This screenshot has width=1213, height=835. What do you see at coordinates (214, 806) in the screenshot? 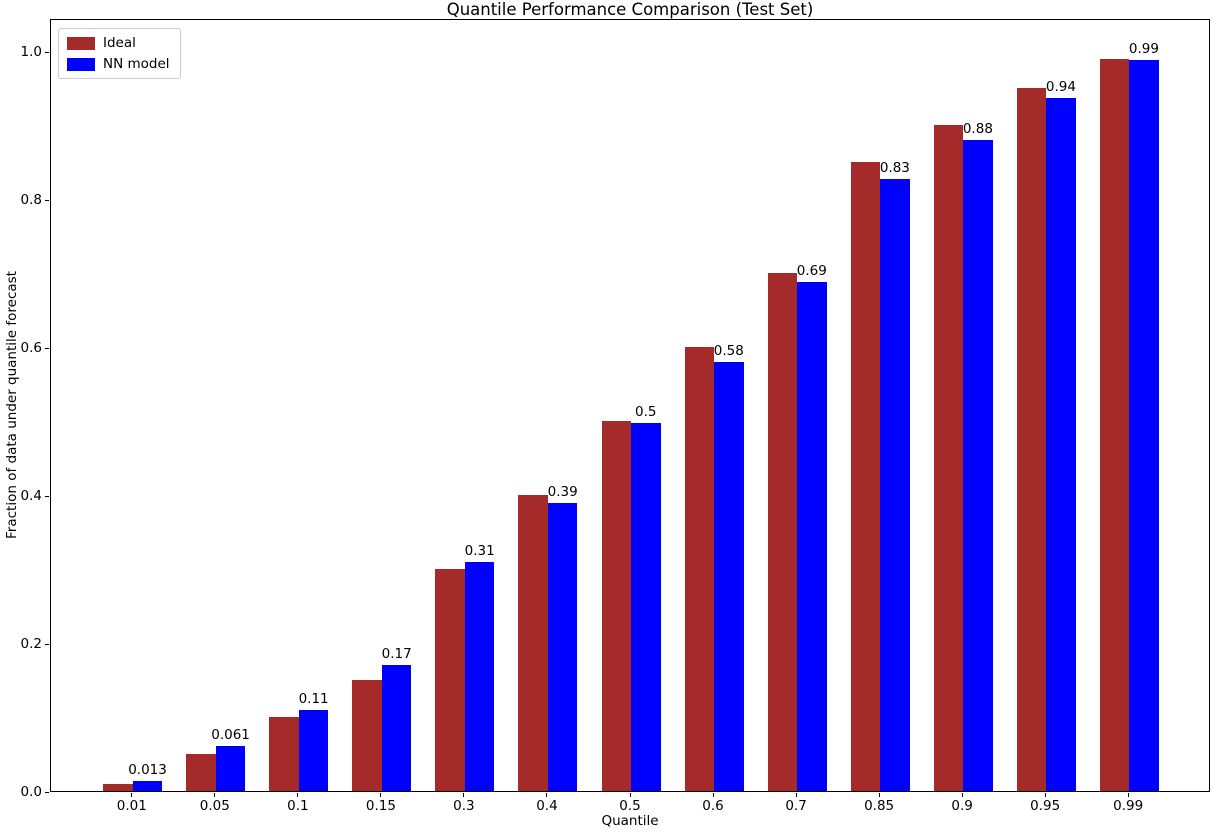
I see `x-tick-label: 0.05` at bounding box center [214, 806].